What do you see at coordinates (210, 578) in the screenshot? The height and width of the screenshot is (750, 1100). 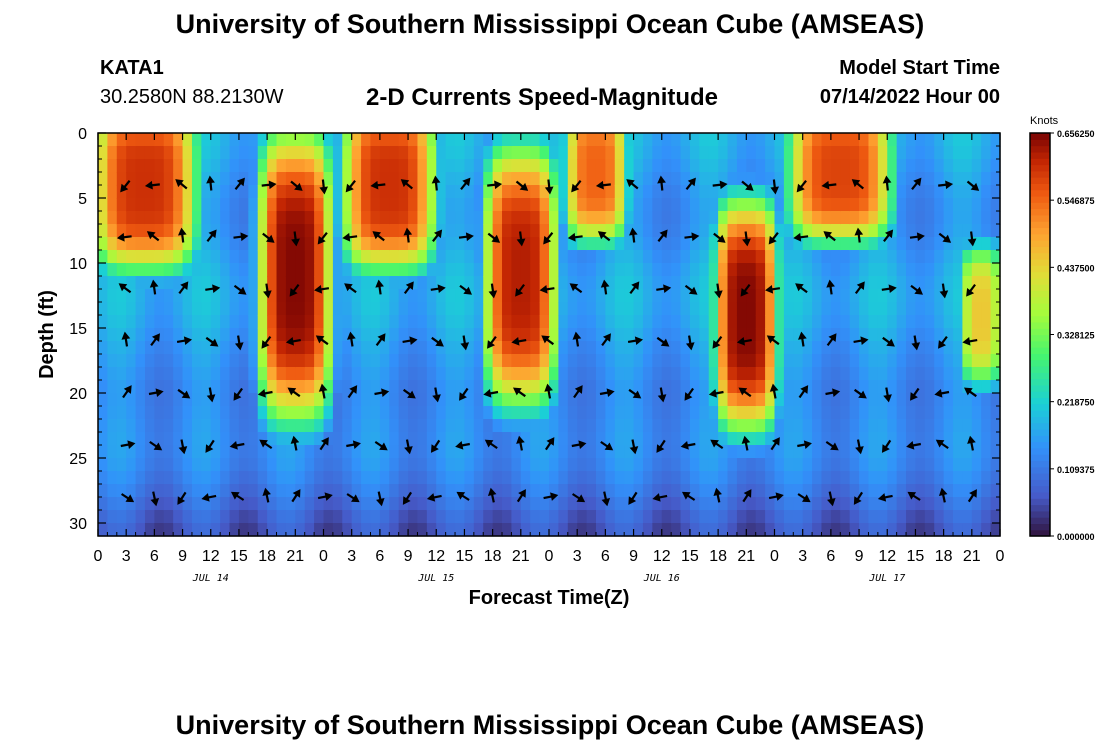 I see `date-label: JUL 14` at bounding box center [210, 578].